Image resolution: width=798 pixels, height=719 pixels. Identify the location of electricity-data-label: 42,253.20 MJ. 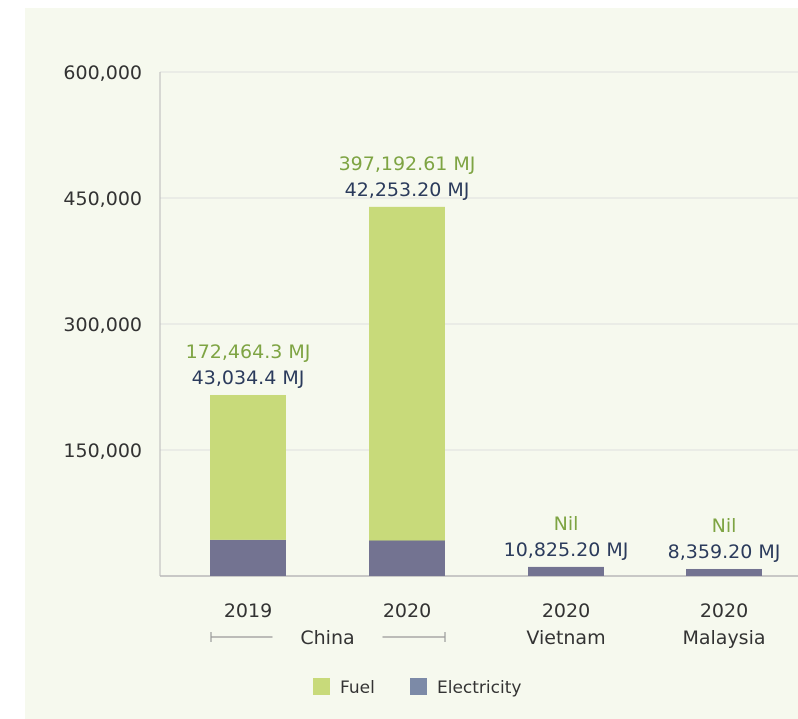
(407, 190).